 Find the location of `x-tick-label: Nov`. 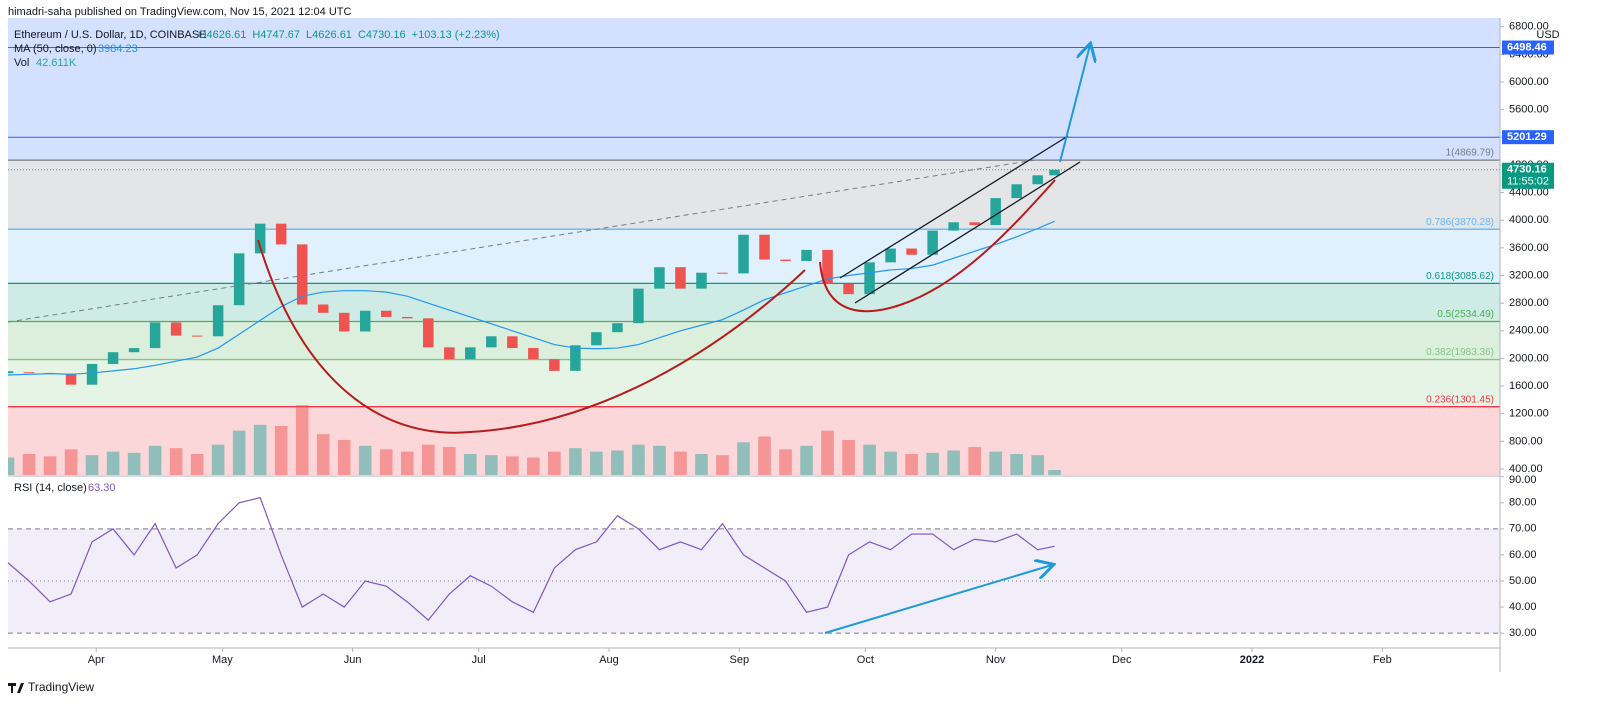

x-tick-label: Nov is located at coordinates (996, 660).